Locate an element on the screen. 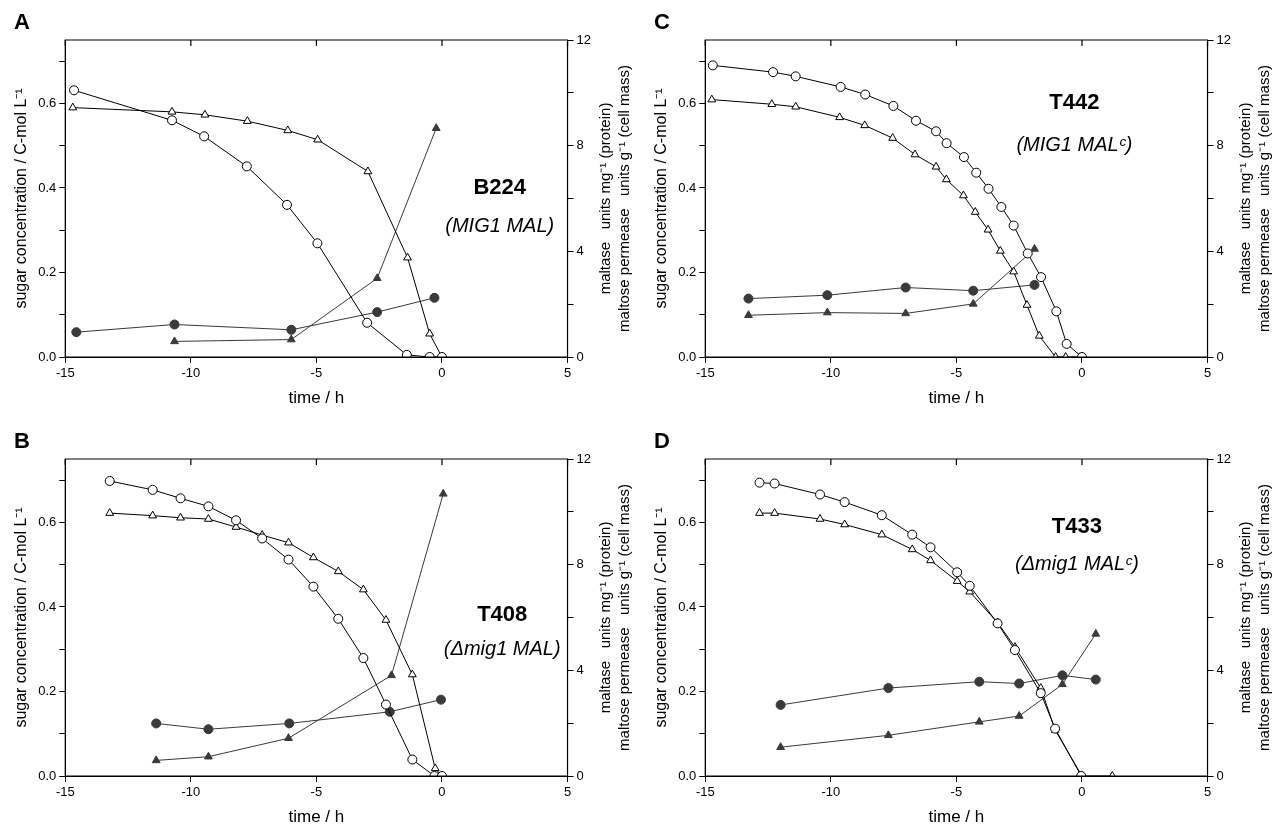 The image size is (1280, 839). chart-title: D is located at coordinates (662, 441).